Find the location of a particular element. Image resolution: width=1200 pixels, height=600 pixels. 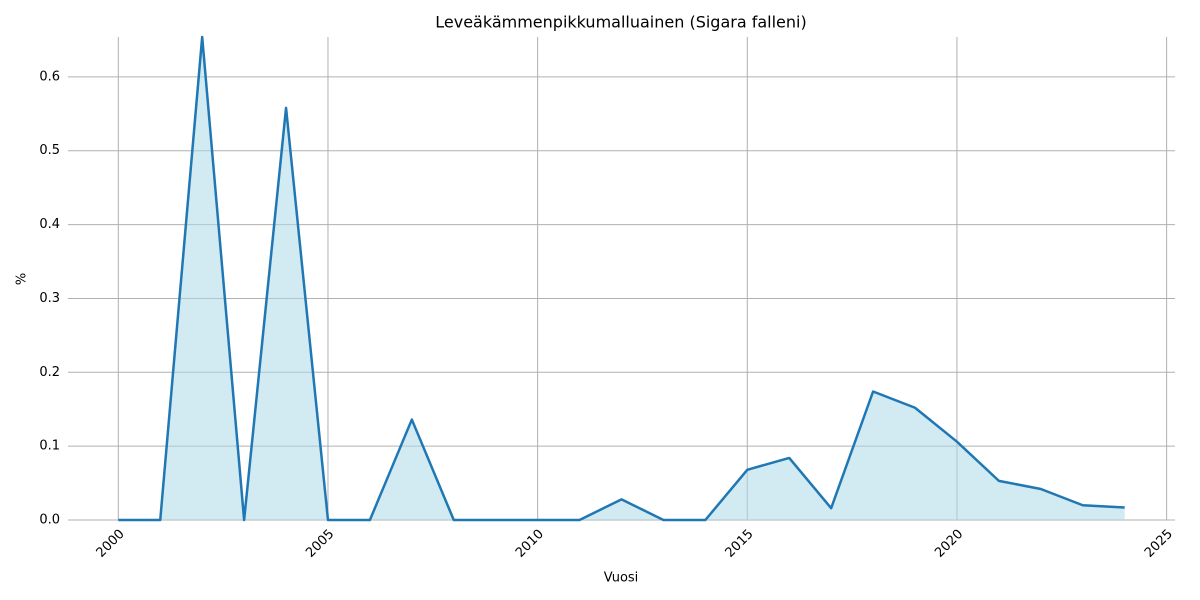

x-tick-label: 2000 is located at coordinates (111, 544).